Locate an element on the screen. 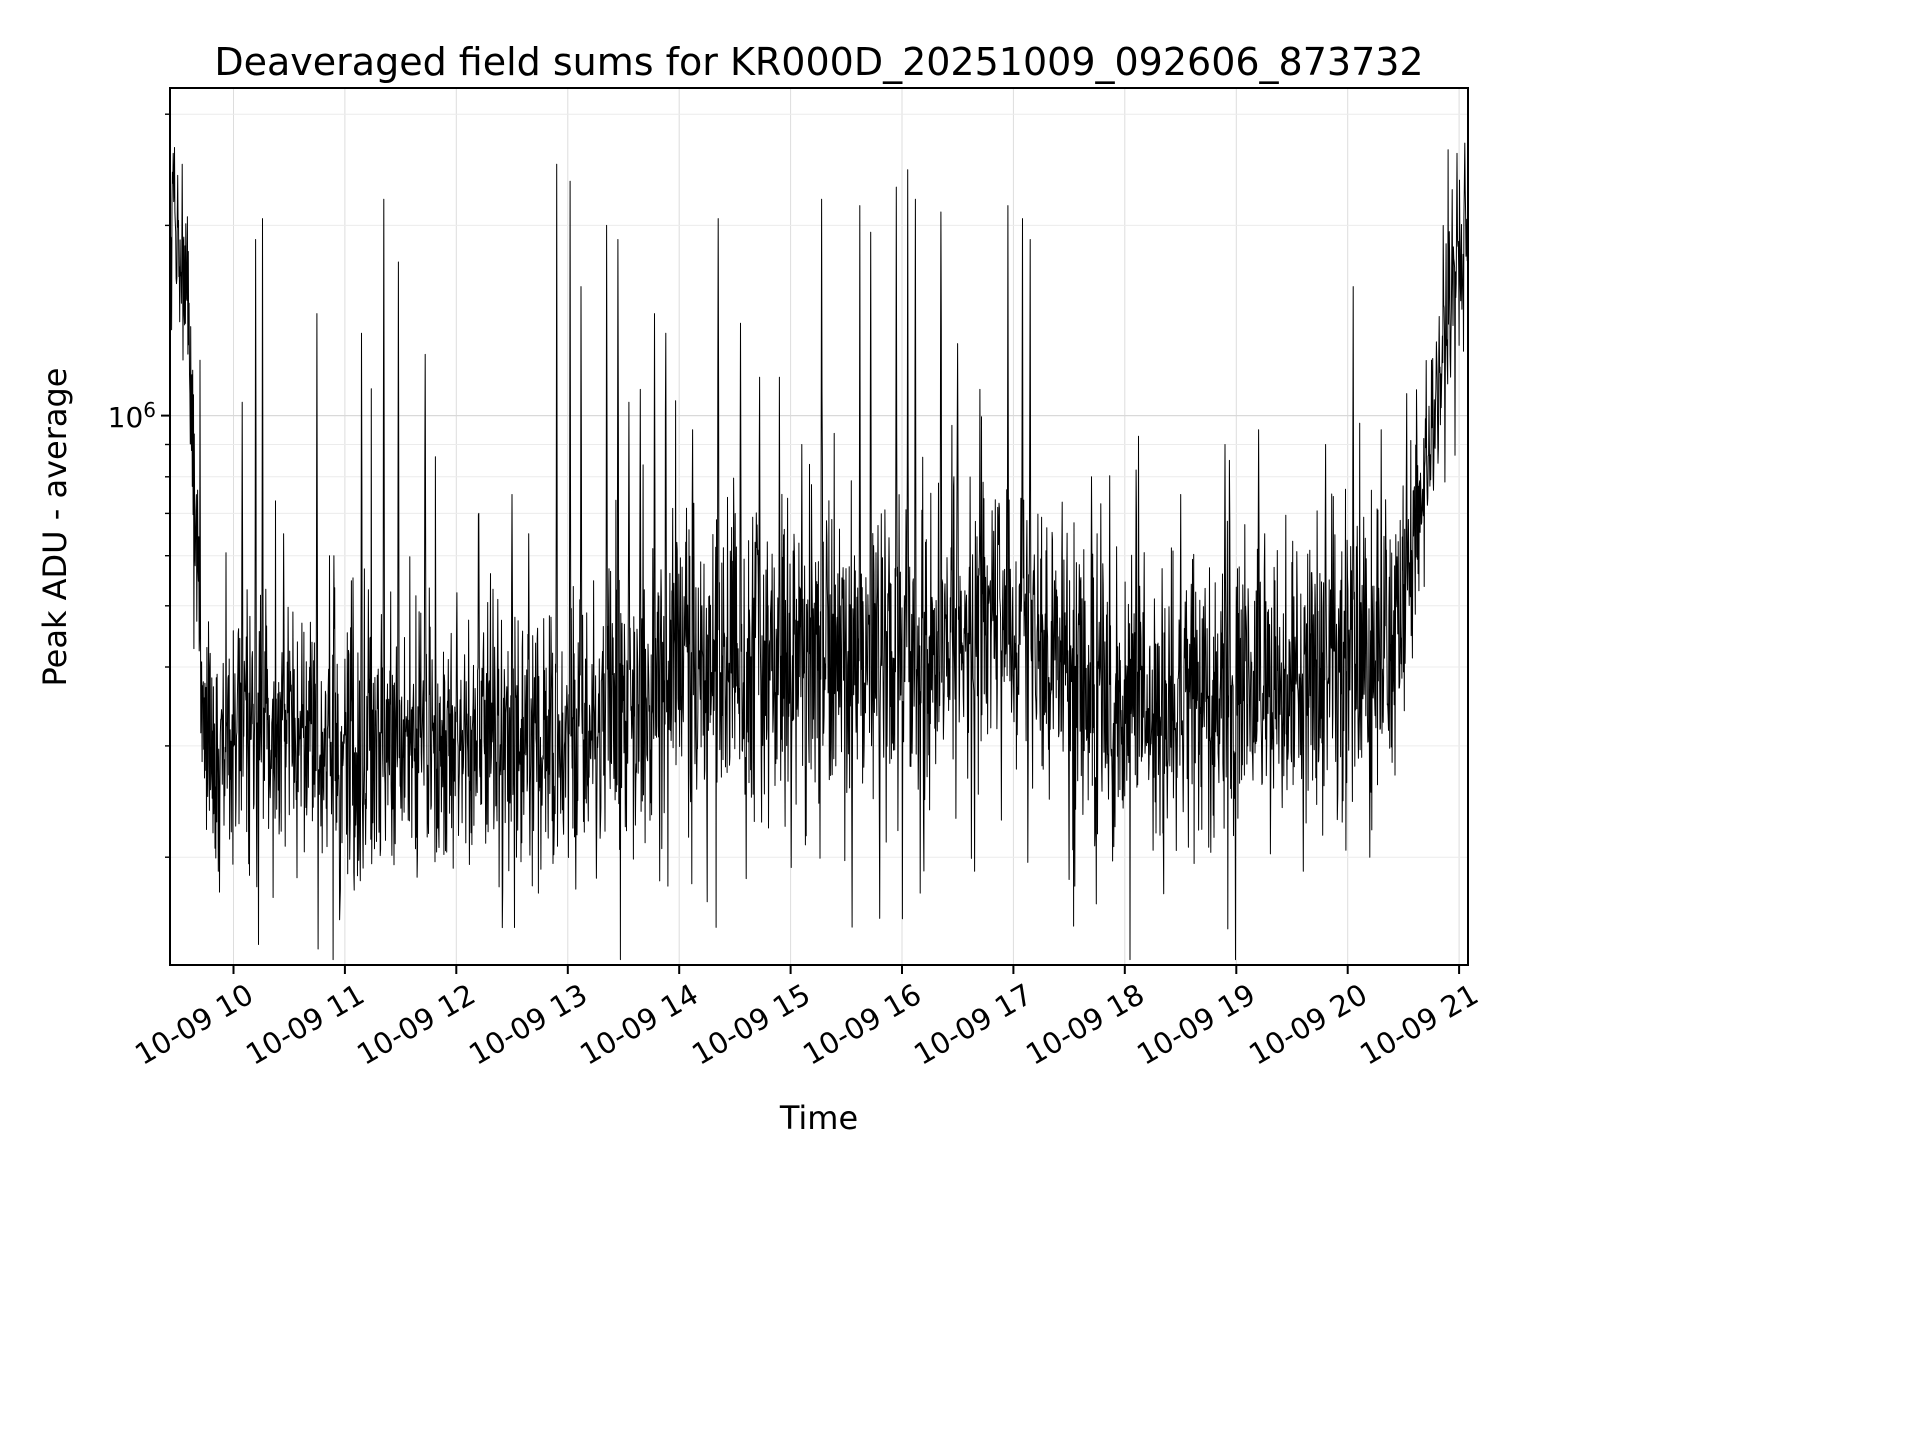  y-tick-label: 106 is located at coordinates (132, 416).